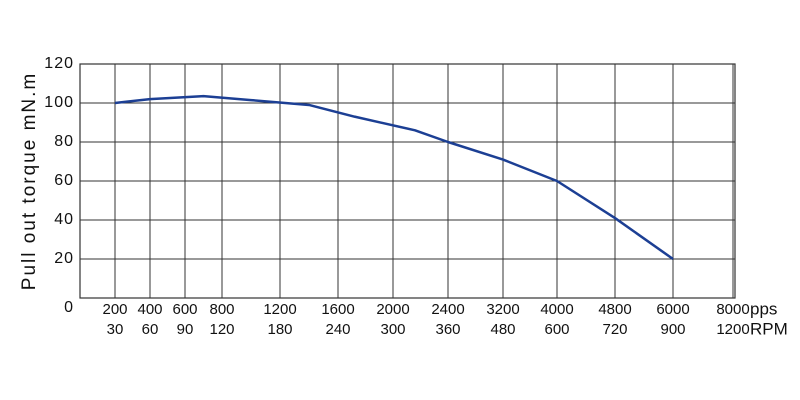 This screenshot has width=800, height=400. What do you see at coordinates (732, 309) in the screenshot?
I see `x-tick-label: 8000` at bounding box center [732, 309].